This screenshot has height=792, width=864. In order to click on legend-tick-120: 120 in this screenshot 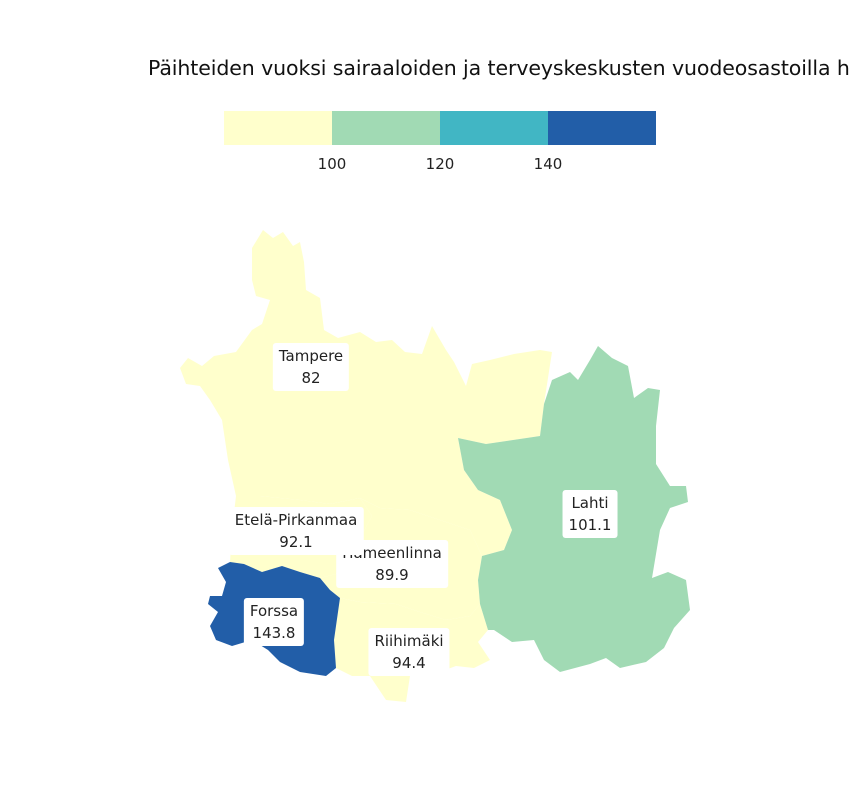, I will do `click(440, 164)`.